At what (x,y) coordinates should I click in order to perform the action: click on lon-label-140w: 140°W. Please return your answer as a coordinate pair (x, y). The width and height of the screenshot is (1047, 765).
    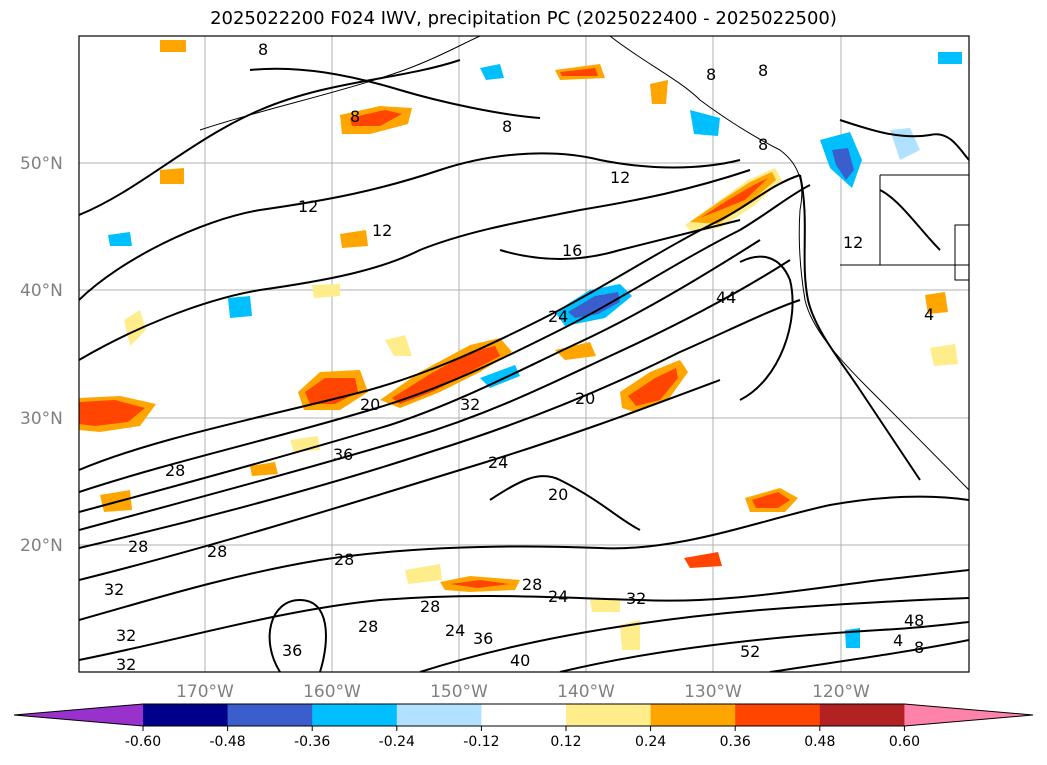
    Looking at the image, I should click on (586, 692).